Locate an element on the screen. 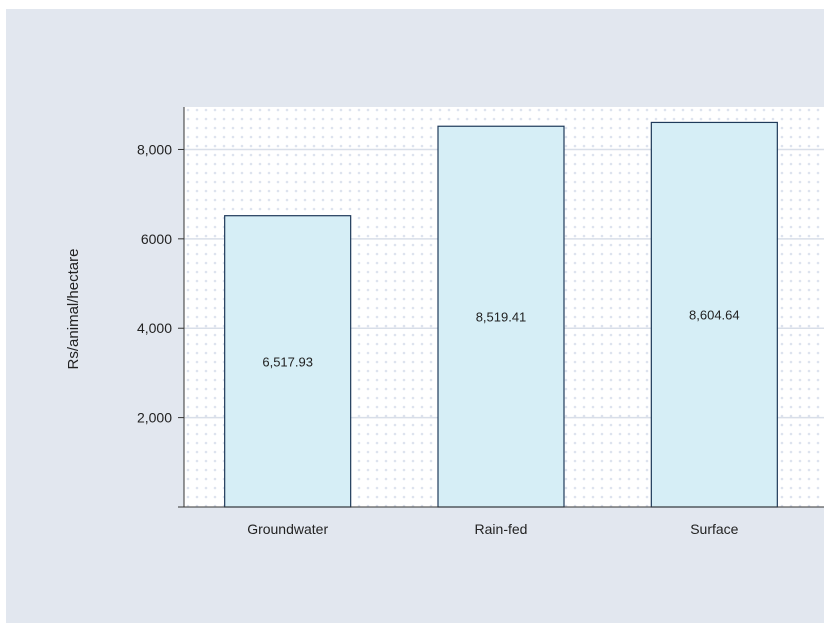  bar-value-label: 8,604.64 is located at coordinates (714, 315).